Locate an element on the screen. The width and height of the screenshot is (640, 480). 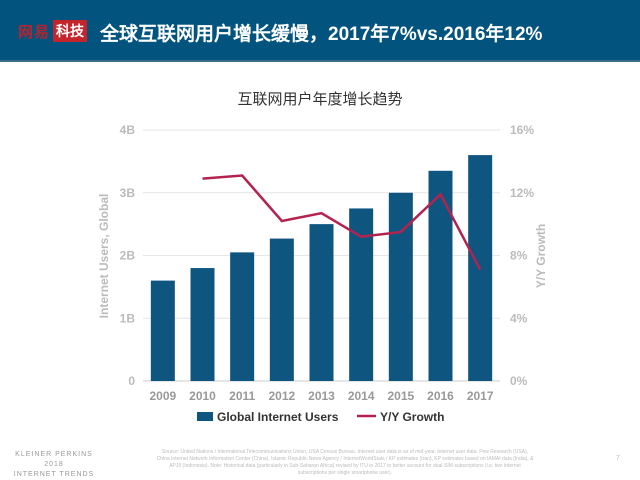
brand-line: INTERNET TRENDS is located at coordinates (54, 474).